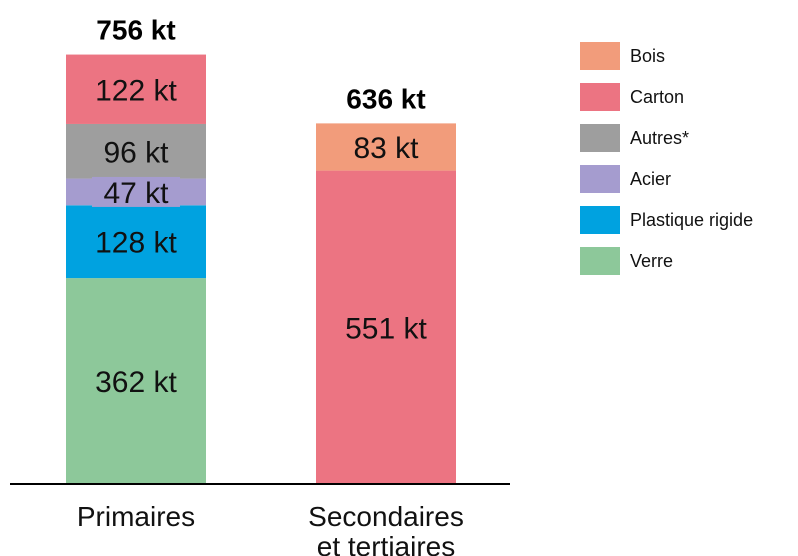 The image size is (798, 556). What do you see at coordinates (136, 516) in the screenshot?
I see `category-label-0-line-0: Primaires` at bounding box center [136, 516].